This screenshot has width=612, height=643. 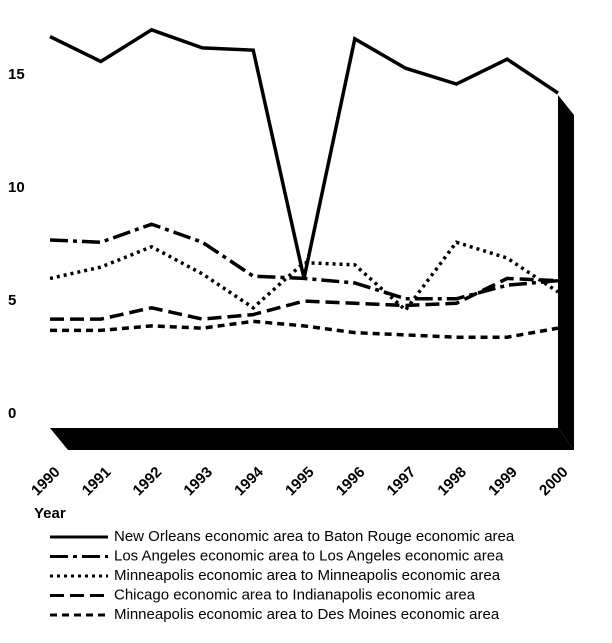 What do you see at coordinates (16, 74) in the screenshot?
I see `y-tick-label: 15` at bounding box center [16, 74].